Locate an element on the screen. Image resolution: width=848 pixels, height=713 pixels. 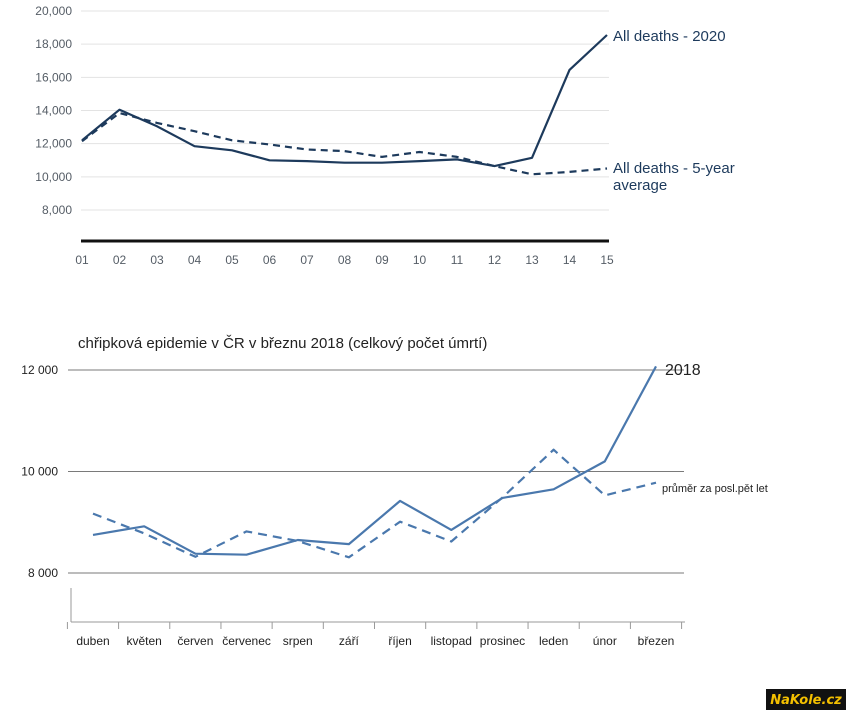
chart1-series-label-average: All deaths - 5-year is located at coordinates (674, 168).